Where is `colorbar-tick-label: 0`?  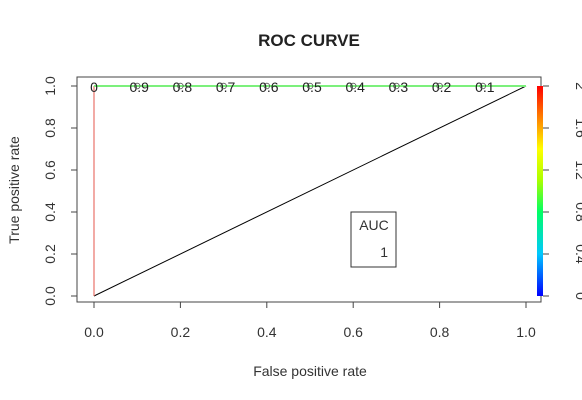
colorbar-tick-label: 0 is located at coordinates (577, 296).